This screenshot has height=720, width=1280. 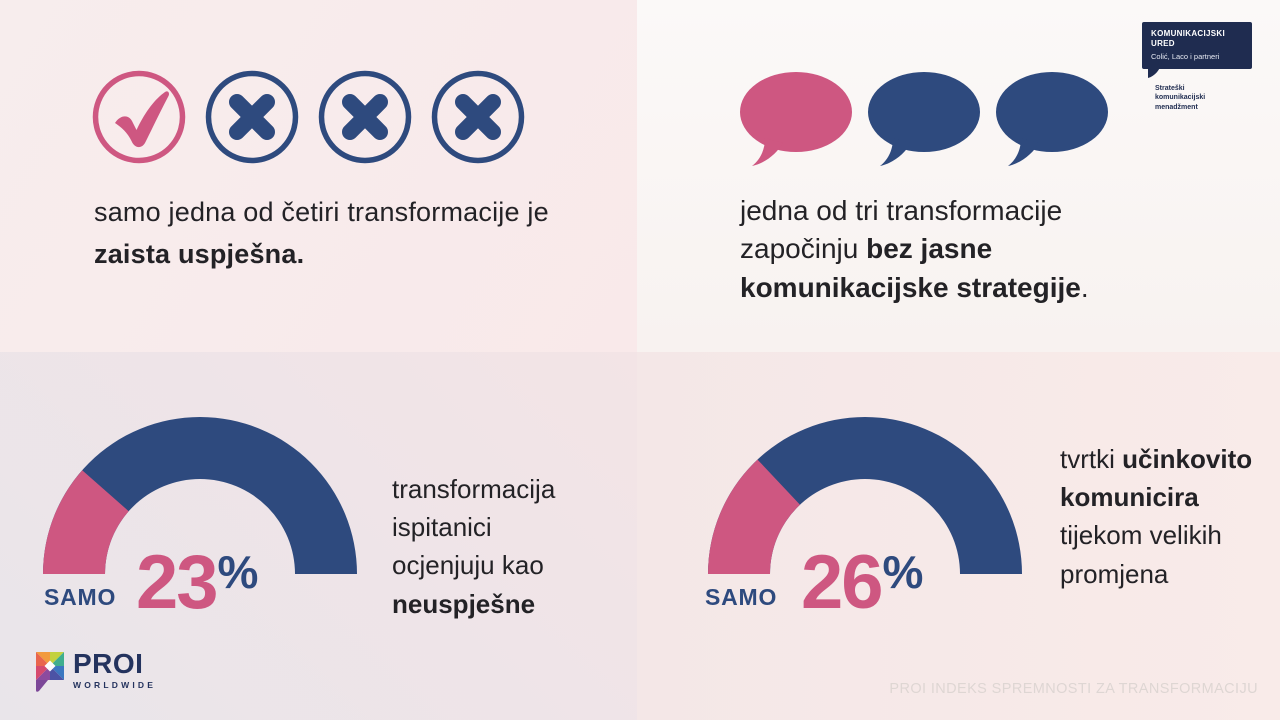 What do you see at coordinates (1155, 70) in the screenshot?
I see `logo-speech-tail-icon` at bounding box center [1155, 70].